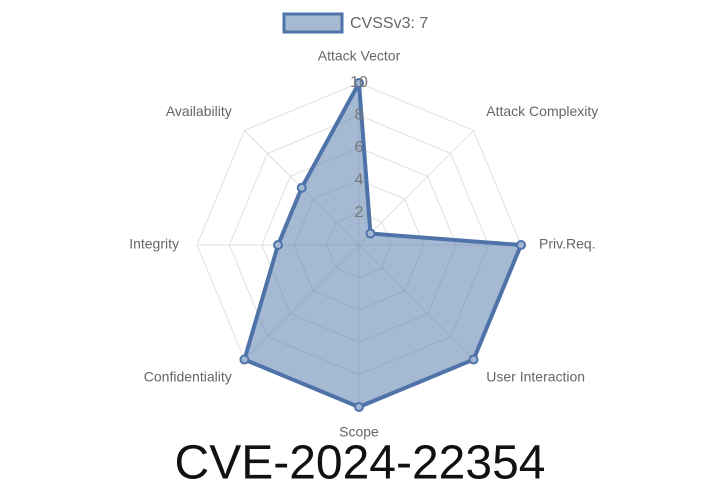 This screenshot has width=720, height=504. Describe the element at coordinates (313, 23) in the screenshot. I see `legend-swatch` at that location.